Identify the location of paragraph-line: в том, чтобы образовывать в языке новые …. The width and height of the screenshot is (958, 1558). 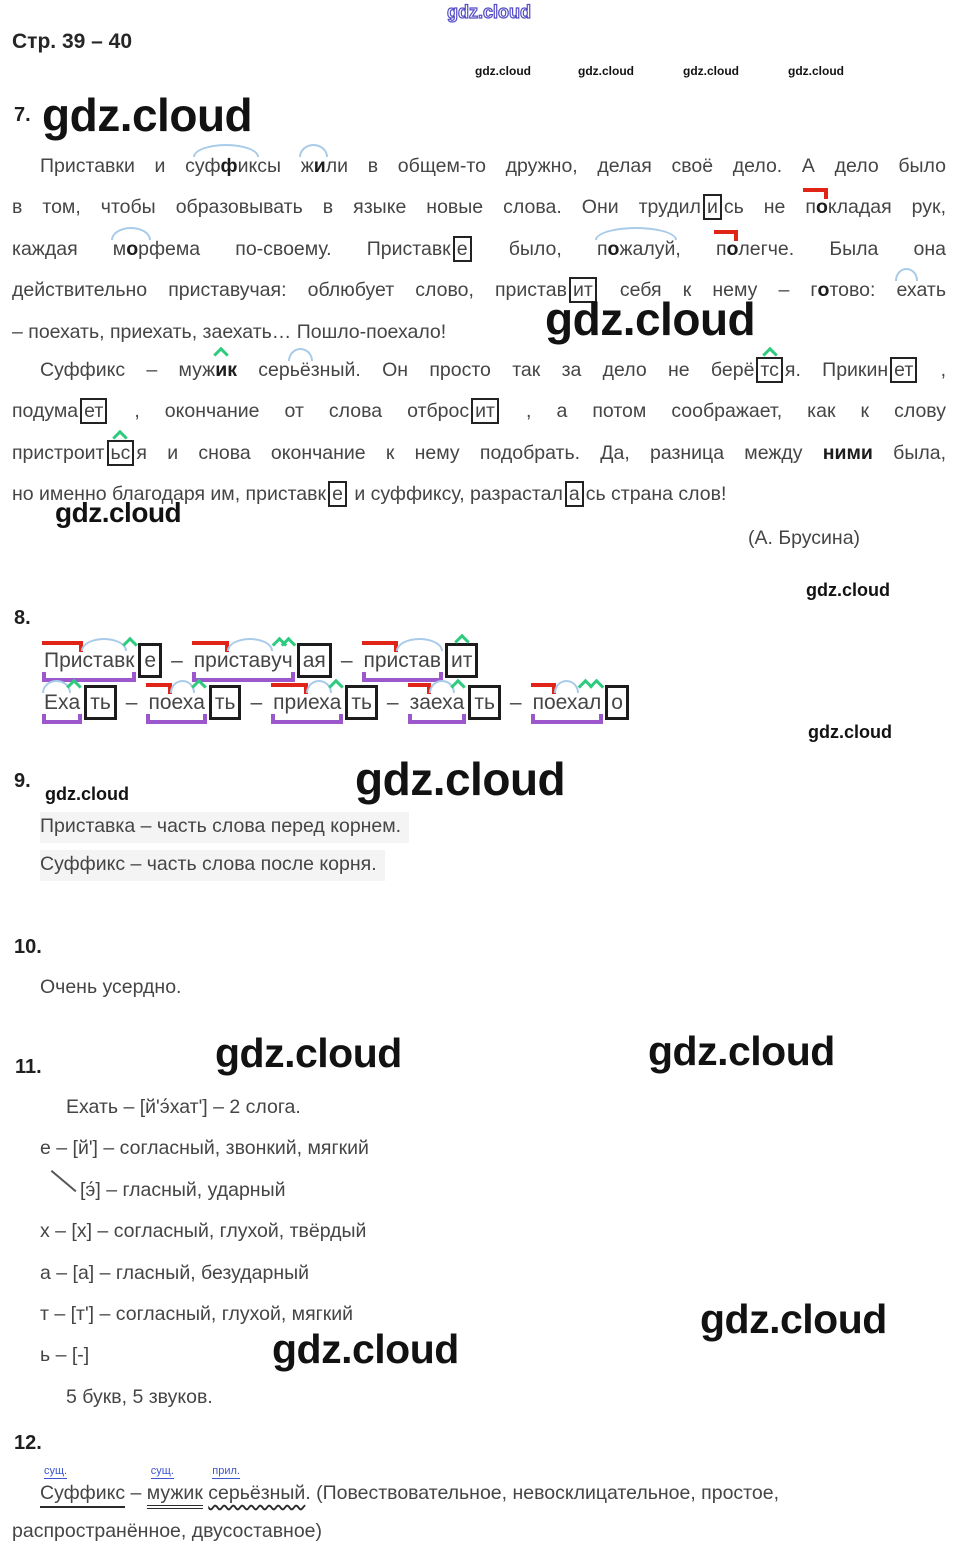
(479, 207).